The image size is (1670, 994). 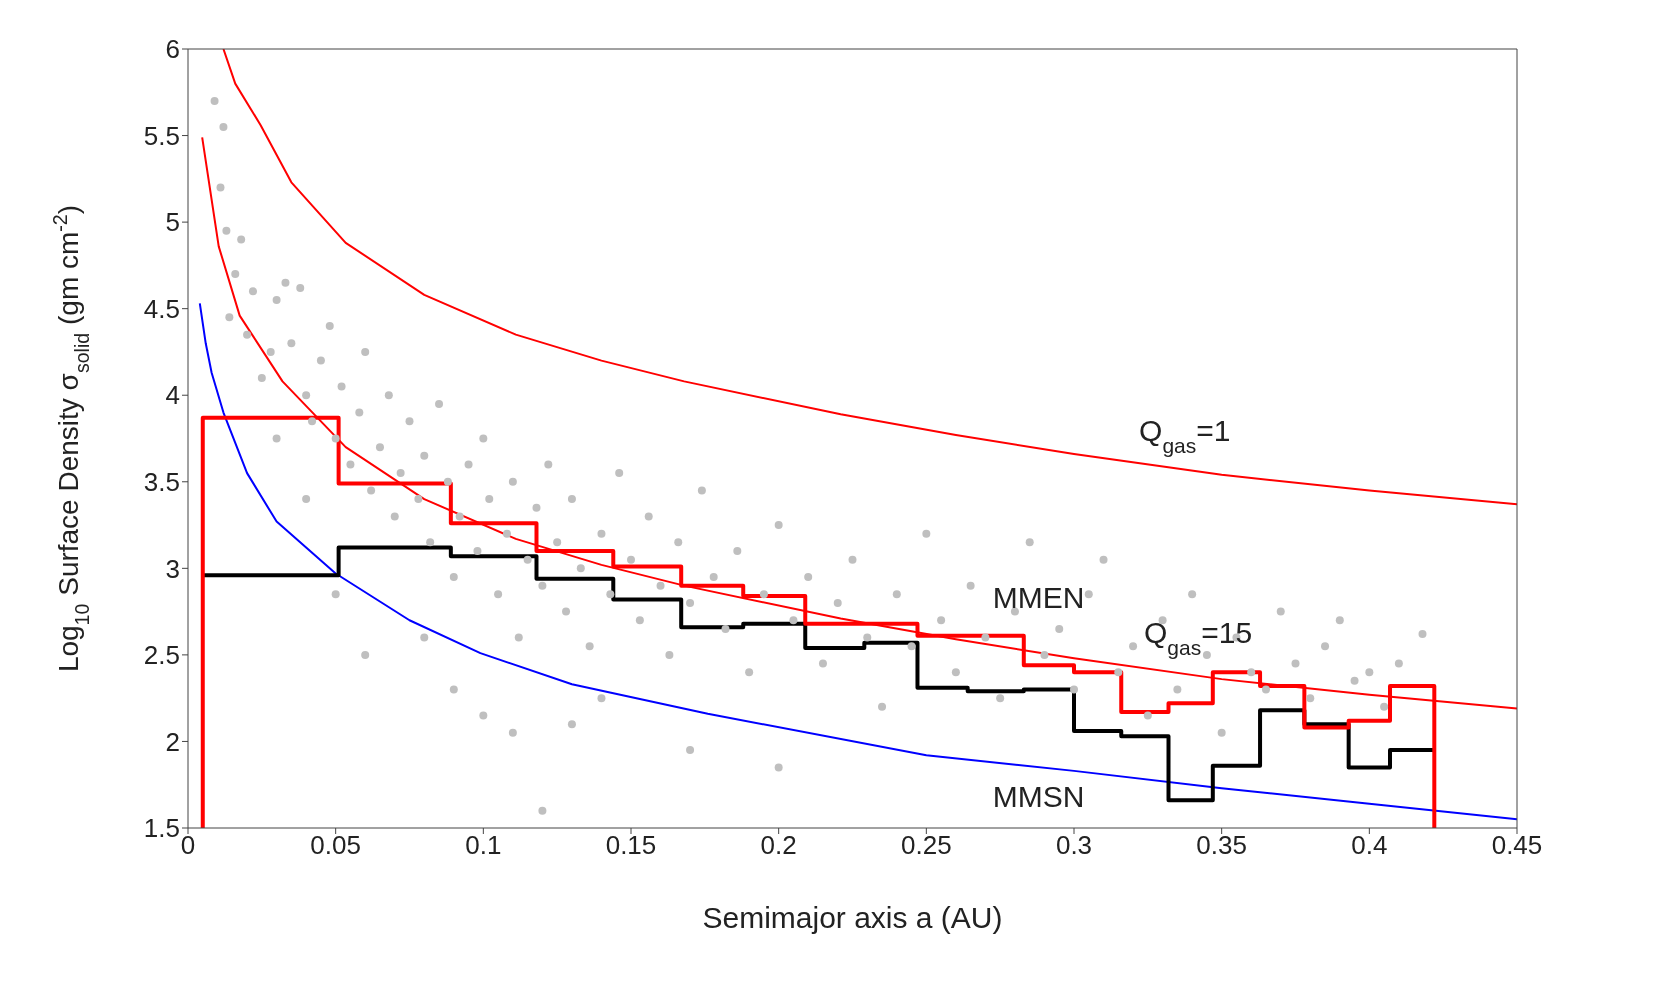 What do you see at coordinates (1369, 845) in the screenshot?
I see `x-tick-label: 0.4` at bounding box center [1369, 845].